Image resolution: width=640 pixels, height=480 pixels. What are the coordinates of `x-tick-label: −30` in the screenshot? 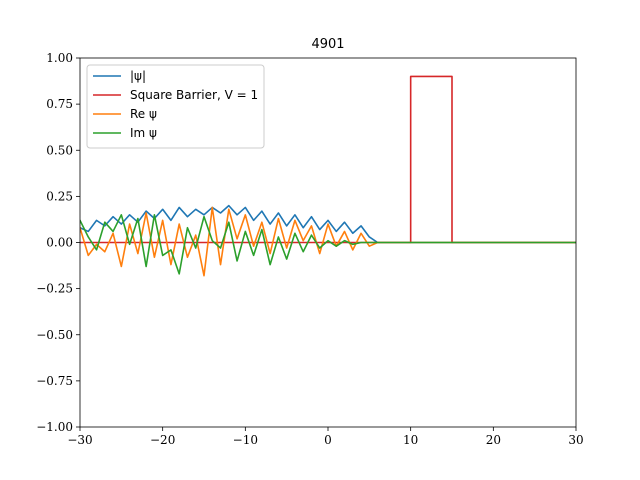 It's located at (79, 440).